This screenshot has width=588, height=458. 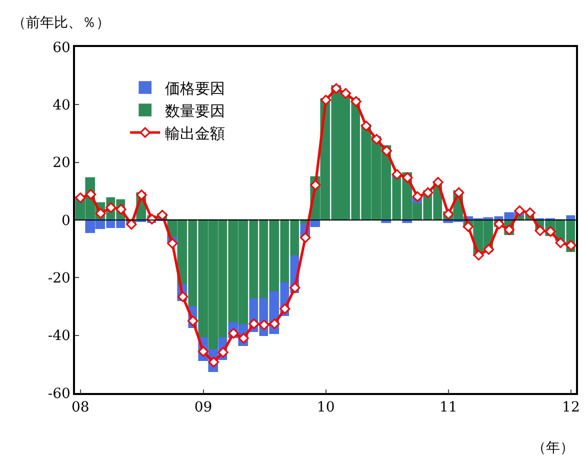 What do you see at coordinates (325, 408) in the screenshot?
I see `x-tick-label: 10` at bounding box center [325, 408].